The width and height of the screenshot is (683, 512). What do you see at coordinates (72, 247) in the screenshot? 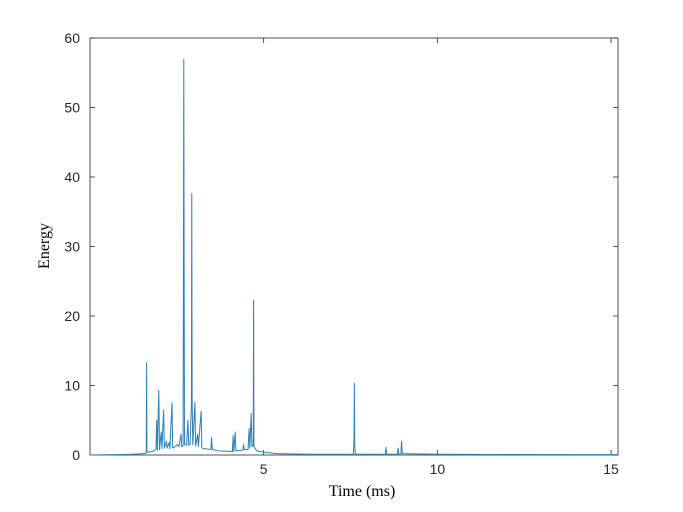
I see `y-tick-label: 30` at bounding box center [72, 247].